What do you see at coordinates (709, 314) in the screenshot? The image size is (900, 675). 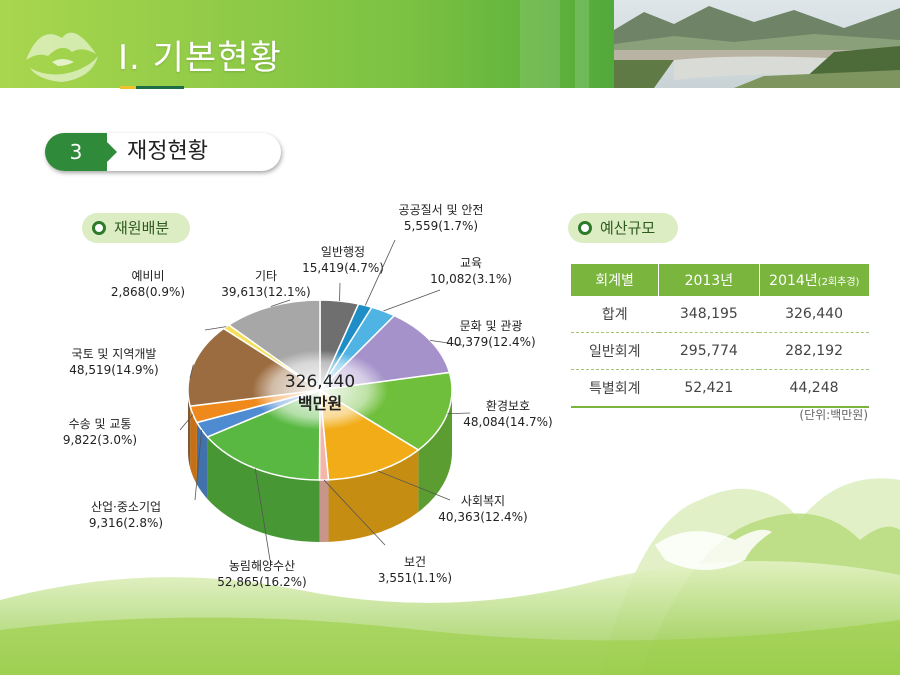 I see `table-cell: 348,195` at bounding box center [709, 314].